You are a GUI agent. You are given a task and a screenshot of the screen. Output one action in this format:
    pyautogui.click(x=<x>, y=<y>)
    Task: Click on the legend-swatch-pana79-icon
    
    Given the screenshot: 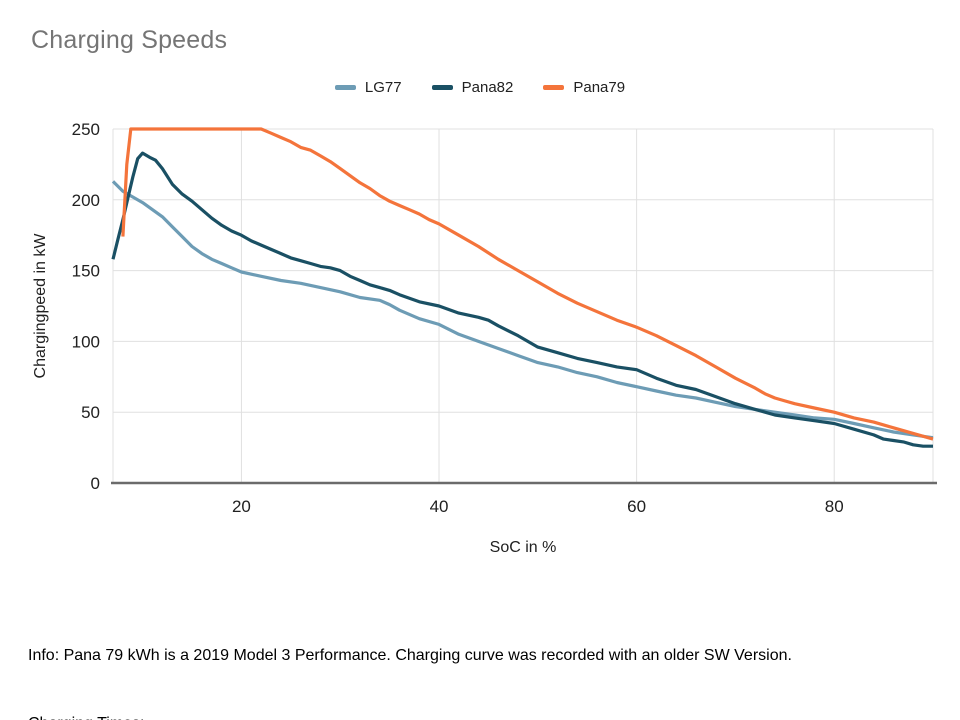 What is the action you would take?
    pyautogui.click(x=554, y=87)
    